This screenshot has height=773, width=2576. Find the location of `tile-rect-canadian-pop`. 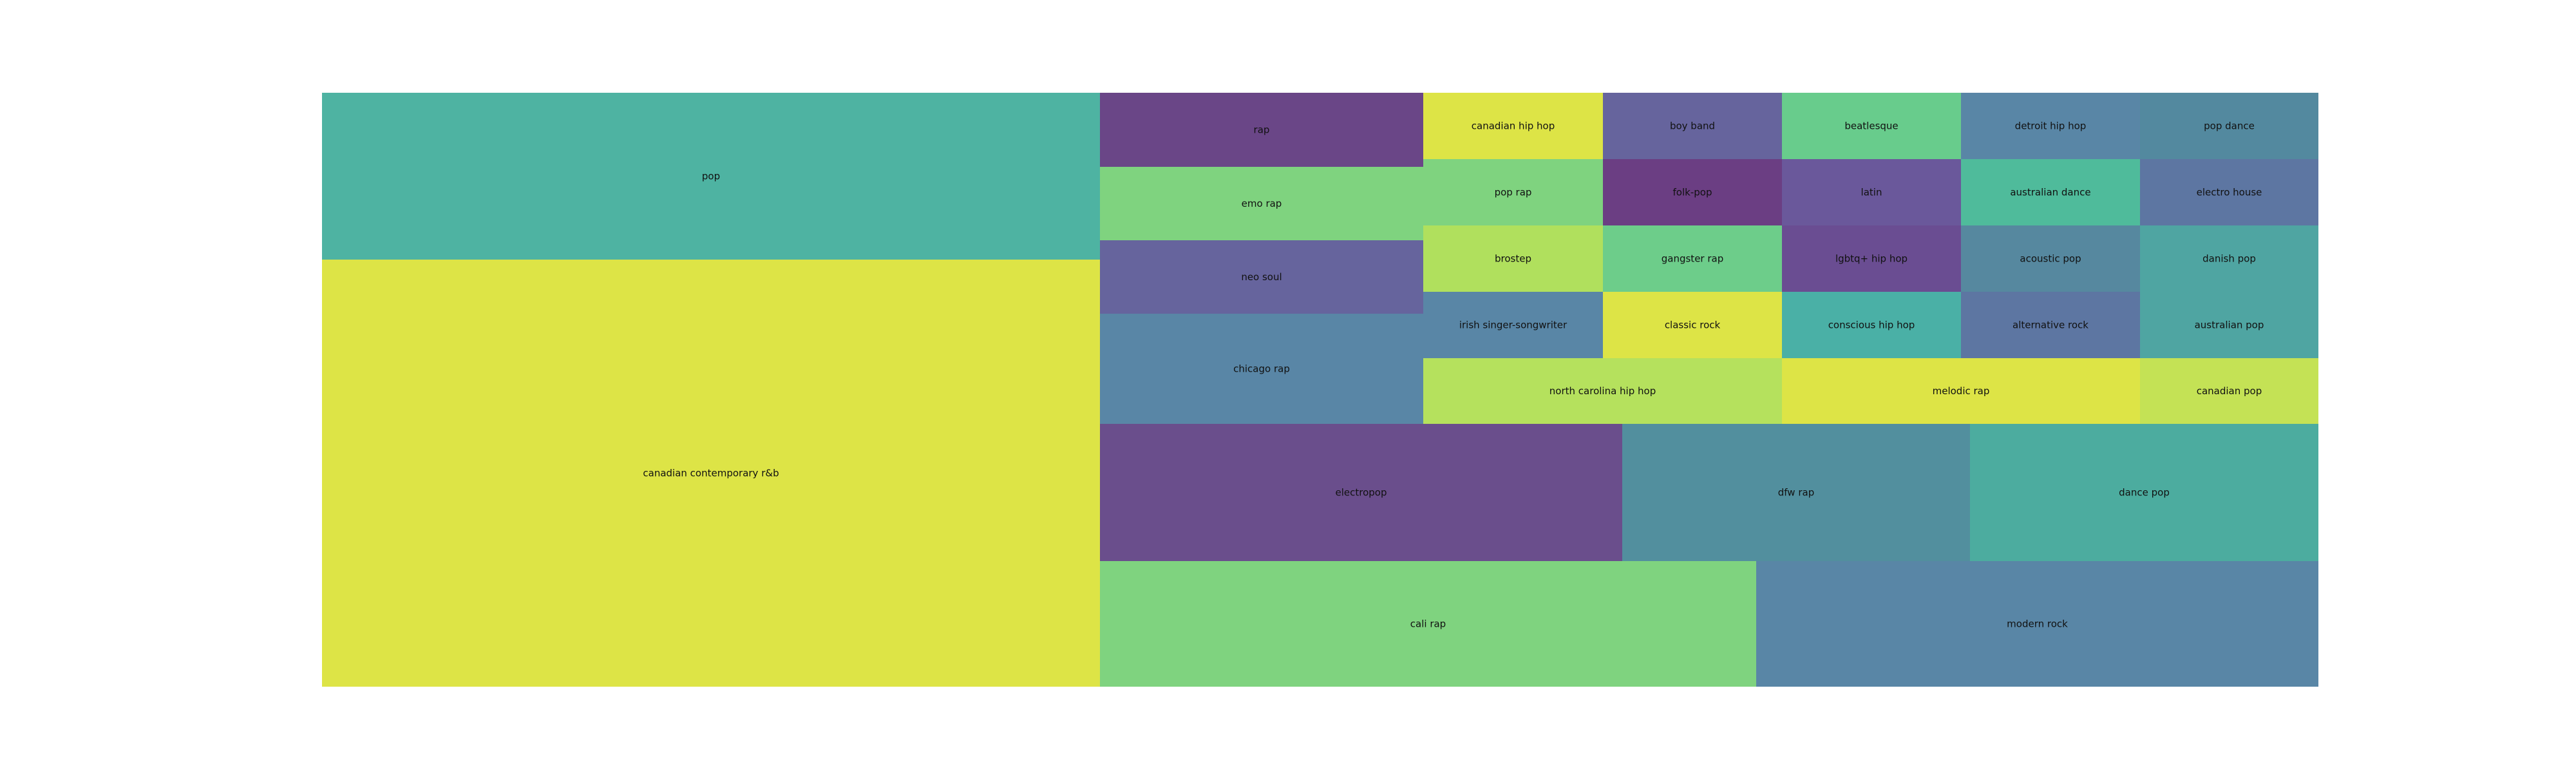

tile-rect-canadian-pop is located at coordinates (2229, 391).